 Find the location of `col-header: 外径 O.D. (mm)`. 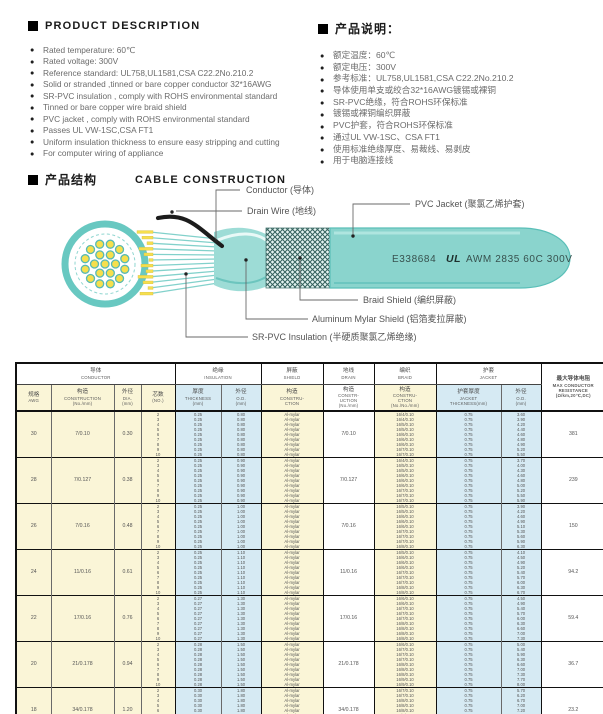

col-header: 外径 O.D. (mm) is located at coordinates (241, 398).